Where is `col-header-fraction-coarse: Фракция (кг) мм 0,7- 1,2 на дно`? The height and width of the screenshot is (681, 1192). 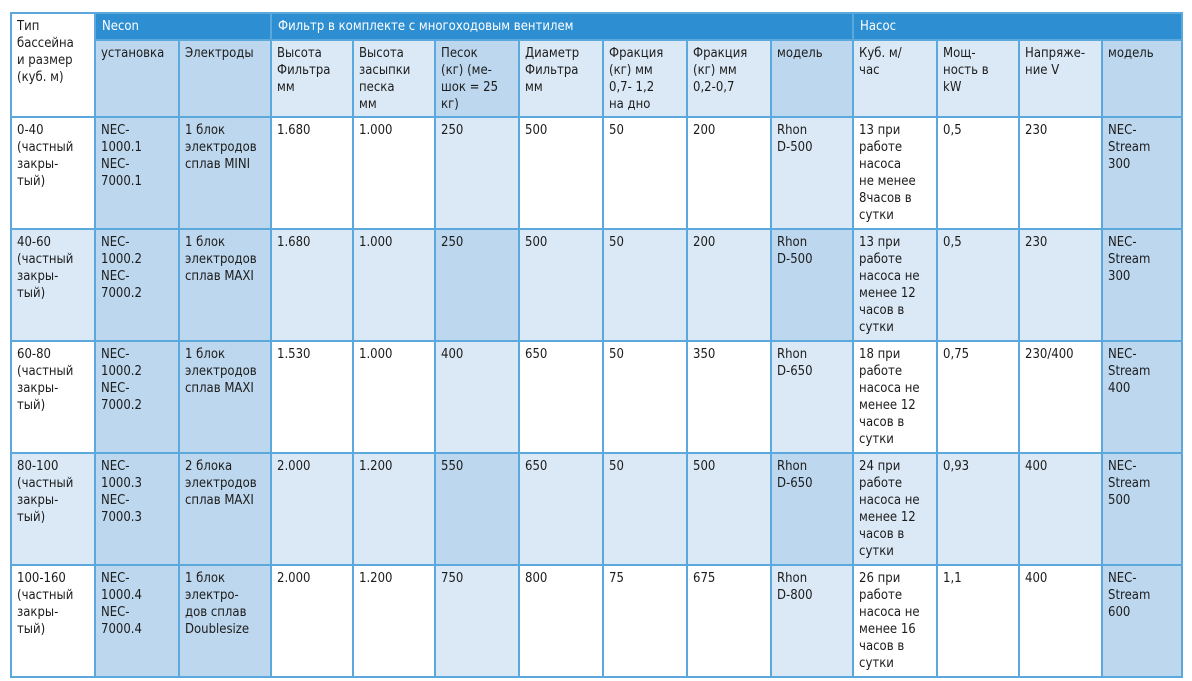 col-header-fraction-coarse: Фракция (кг) мм 0,7- 1,2 на дно is located at coordinates (645, 78).